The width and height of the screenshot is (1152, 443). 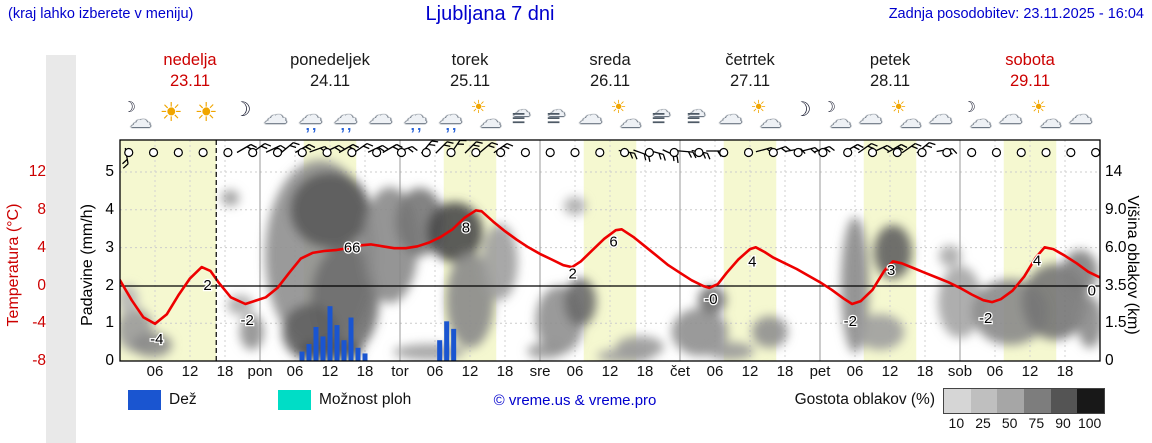 I want to click on rain-legend-swatch, so click(x=144, y=400).